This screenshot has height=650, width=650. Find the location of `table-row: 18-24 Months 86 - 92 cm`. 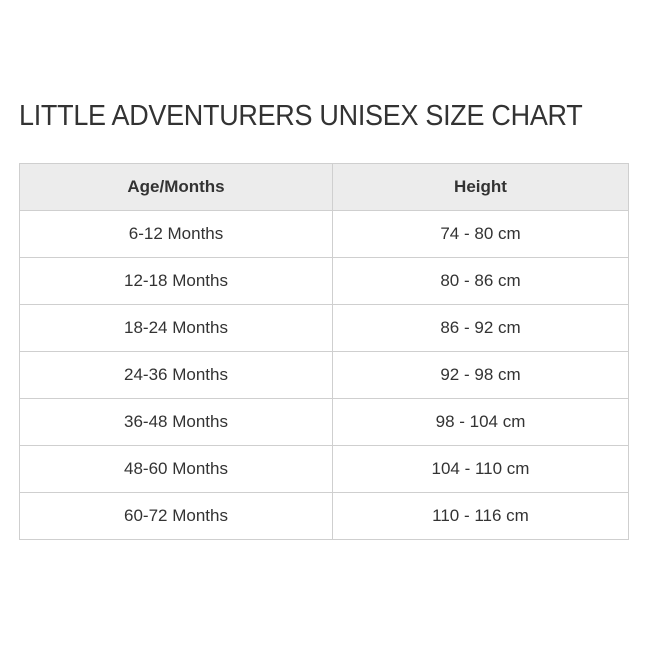

table-row: 18-24 Months 86 - 92 cm is located at coordinates (324, 328).